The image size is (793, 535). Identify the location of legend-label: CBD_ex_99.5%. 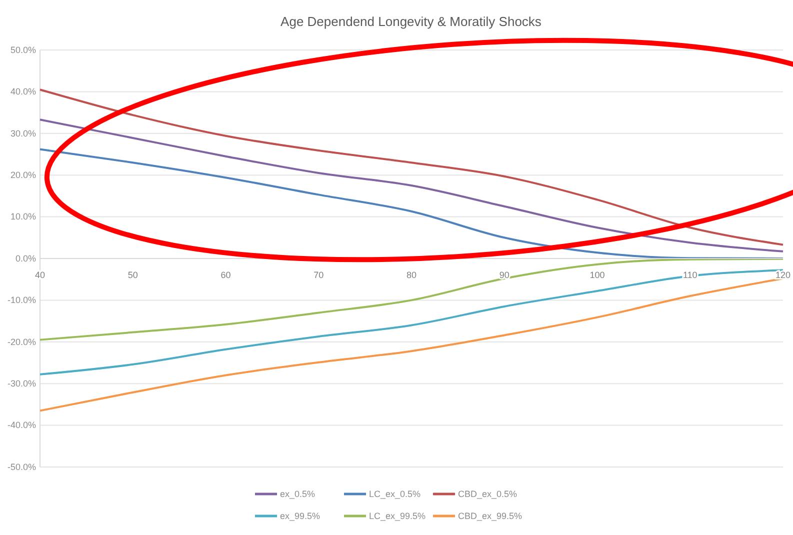
(490, 516).